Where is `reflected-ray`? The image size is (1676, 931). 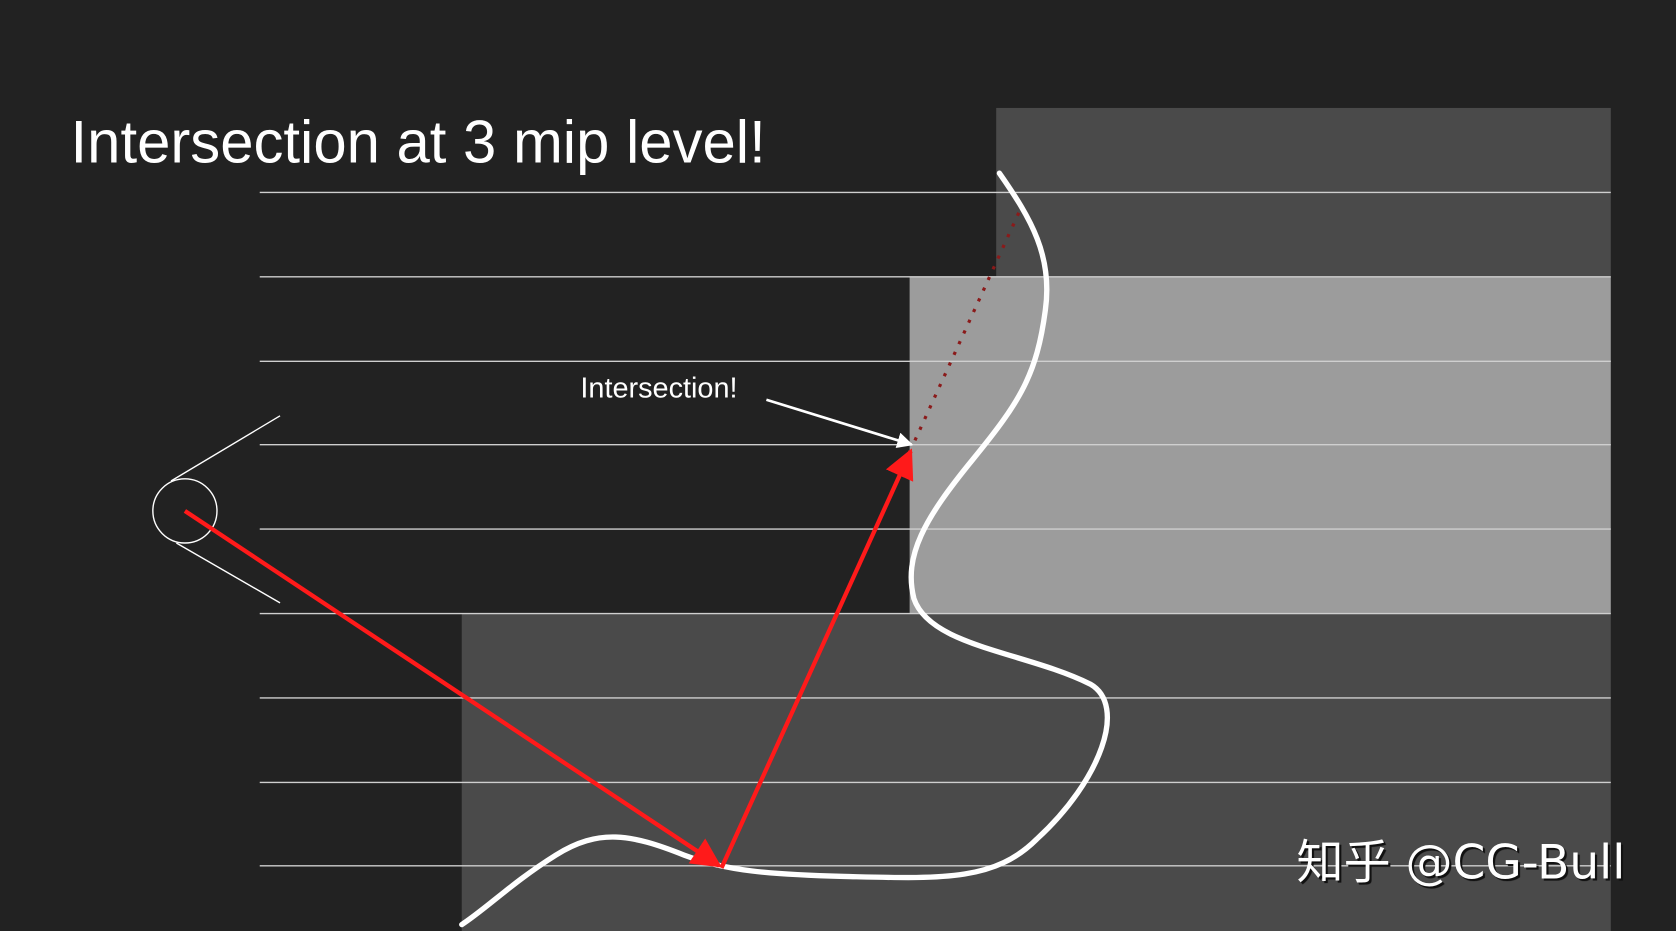 reflected-ray is located at coordinates (816, 658).